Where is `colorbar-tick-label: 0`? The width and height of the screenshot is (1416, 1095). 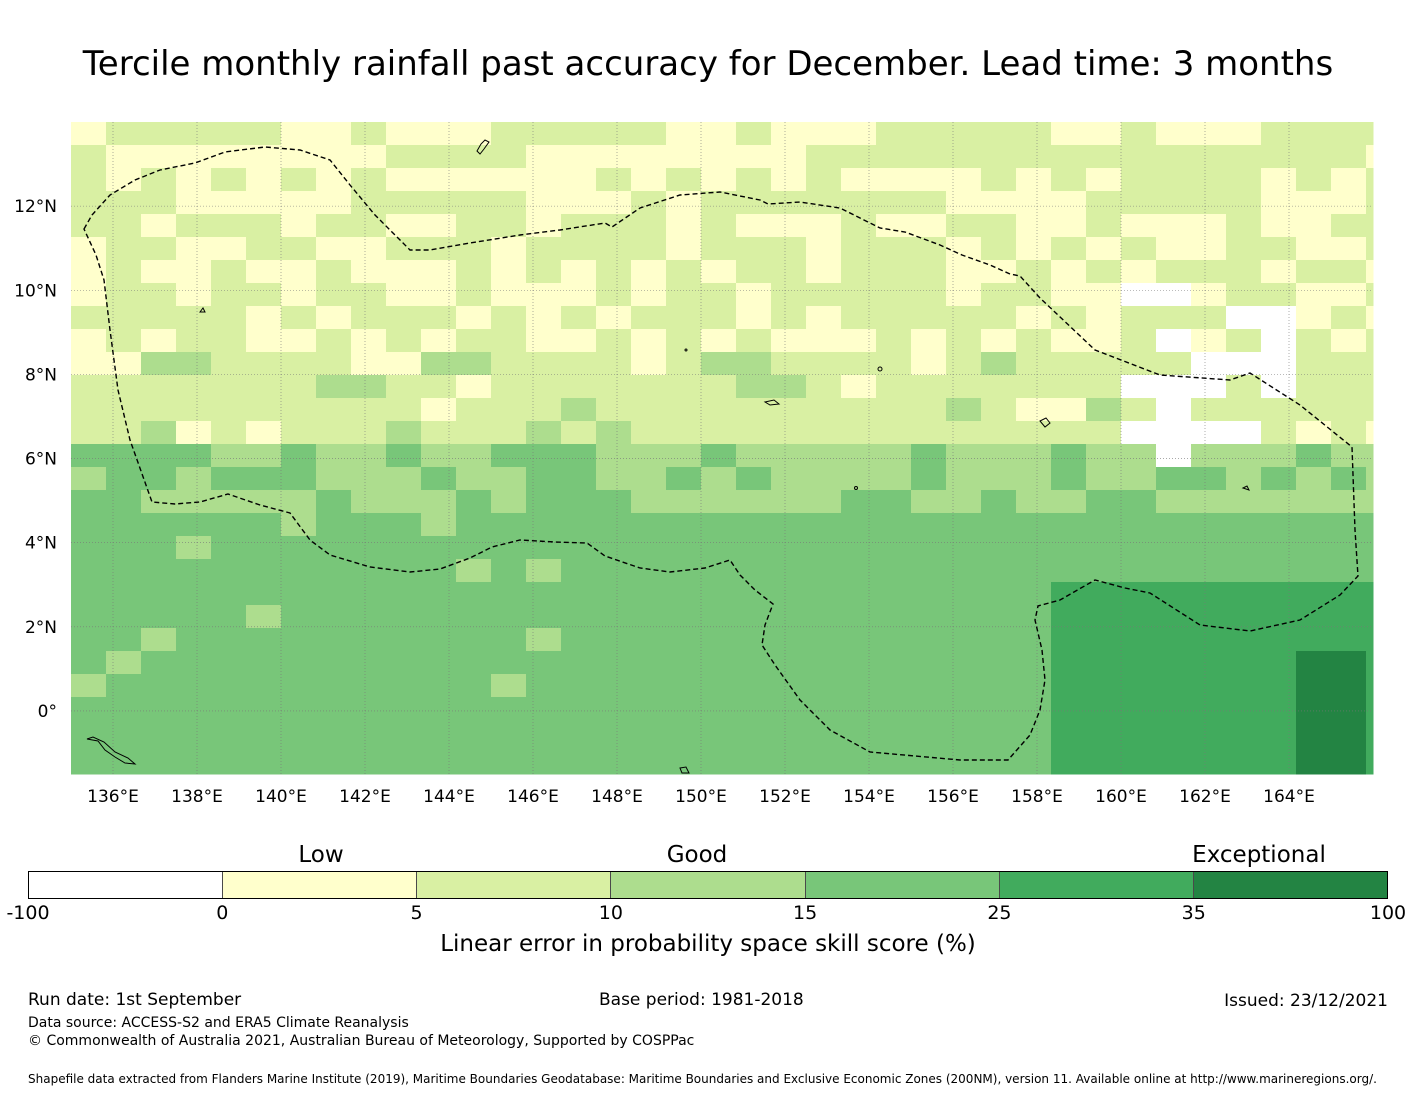
colorbar-tick-label: 0 is located at coordinates (222, 913).